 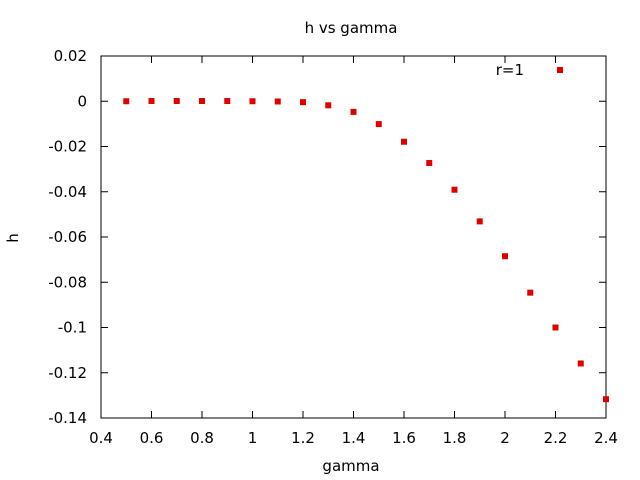 I want to click on x-tick-label: 1, so click(x=253, y=438).